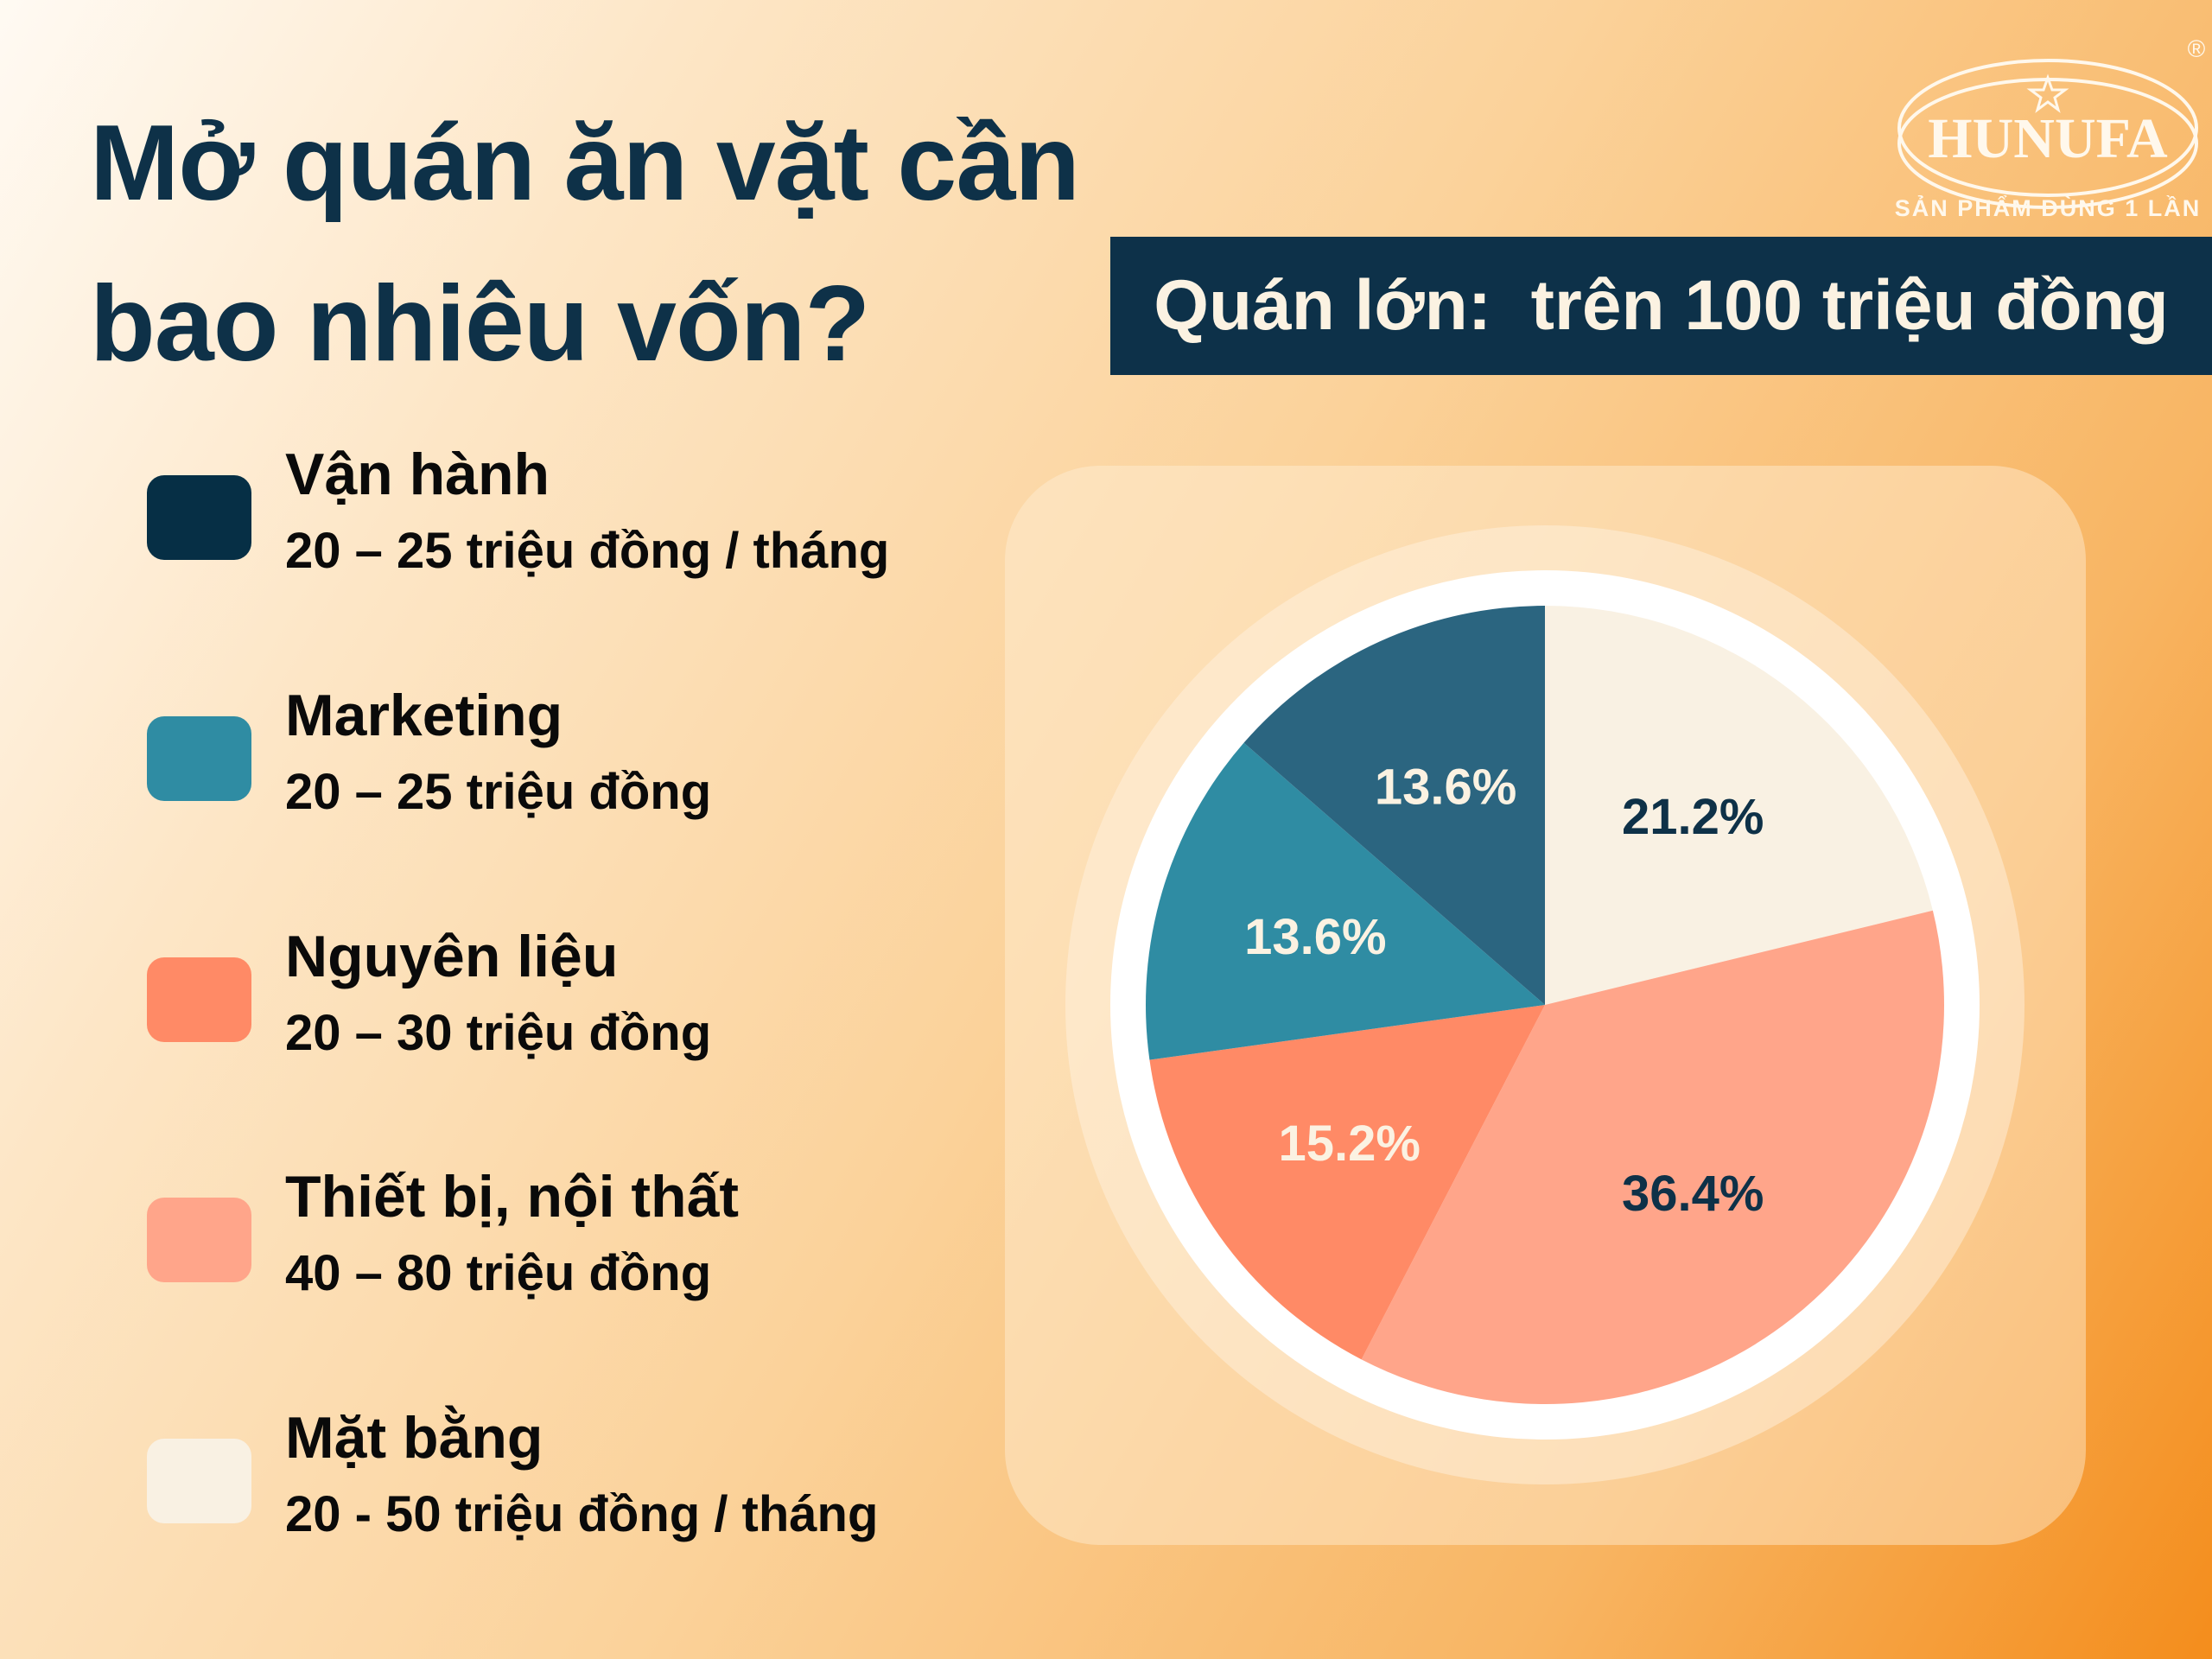 This screenshot has height=1659, width=2212. Describe the element at coordinates (452, 956) in the screenshot. I see `legend-label: Nguyên liệu` at that location.